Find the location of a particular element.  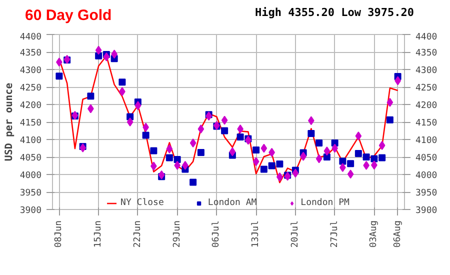

y-tick-label: 4000 is located at coordinates (31, 176).